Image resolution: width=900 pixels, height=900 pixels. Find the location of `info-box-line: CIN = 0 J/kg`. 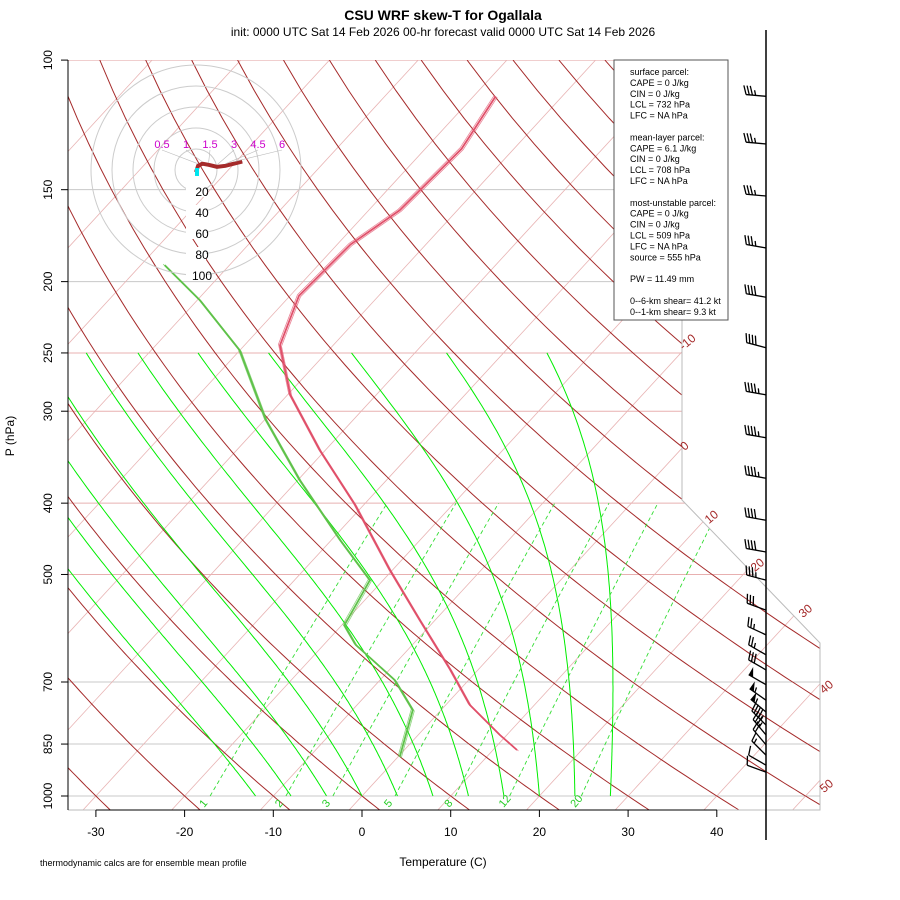

info-box-line: CIN = 0 J/kg is located at coordinates (655, 94).